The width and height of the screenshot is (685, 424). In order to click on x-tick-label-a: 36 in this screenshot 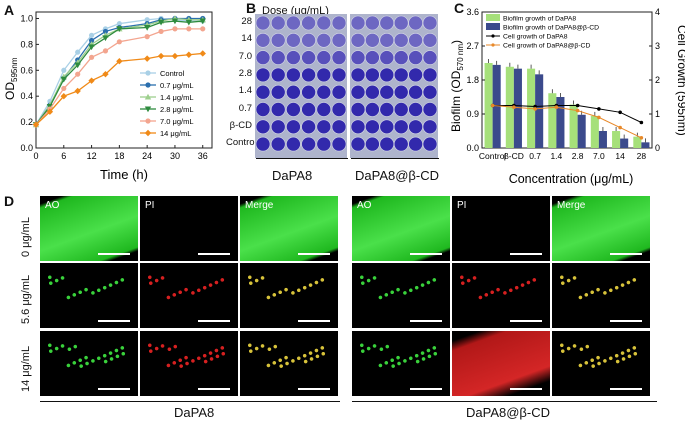, I will do `click(203, 156)`.